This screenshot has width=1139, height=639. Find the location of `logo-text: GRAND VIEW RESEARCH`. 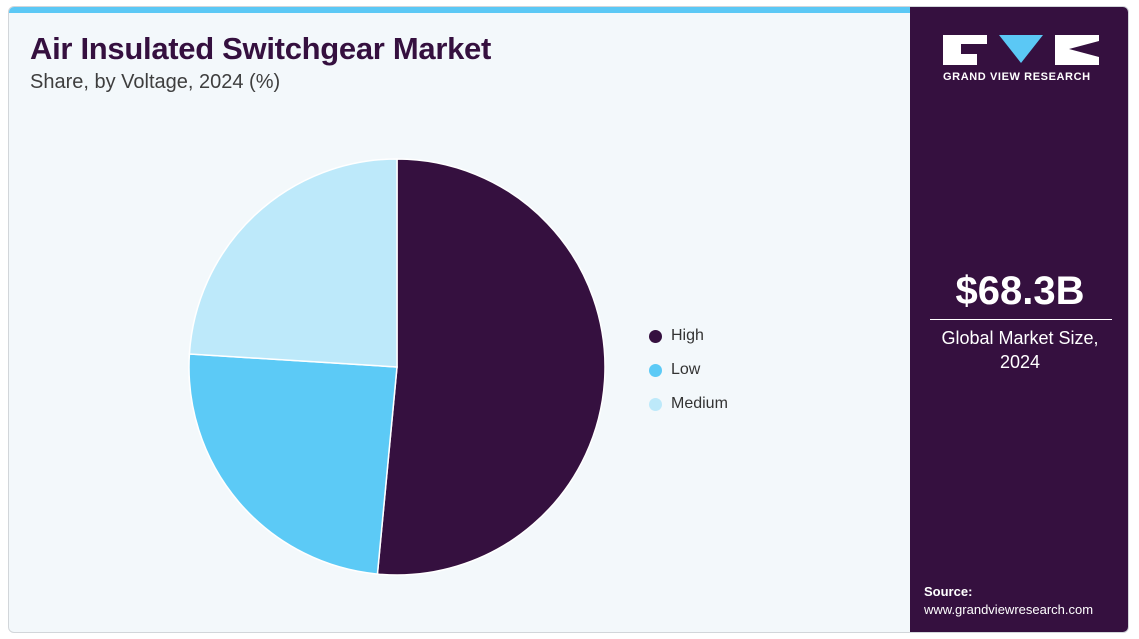

logo-text: GRAND VIEW RESEARCH is located at coordinates (1017, 77).